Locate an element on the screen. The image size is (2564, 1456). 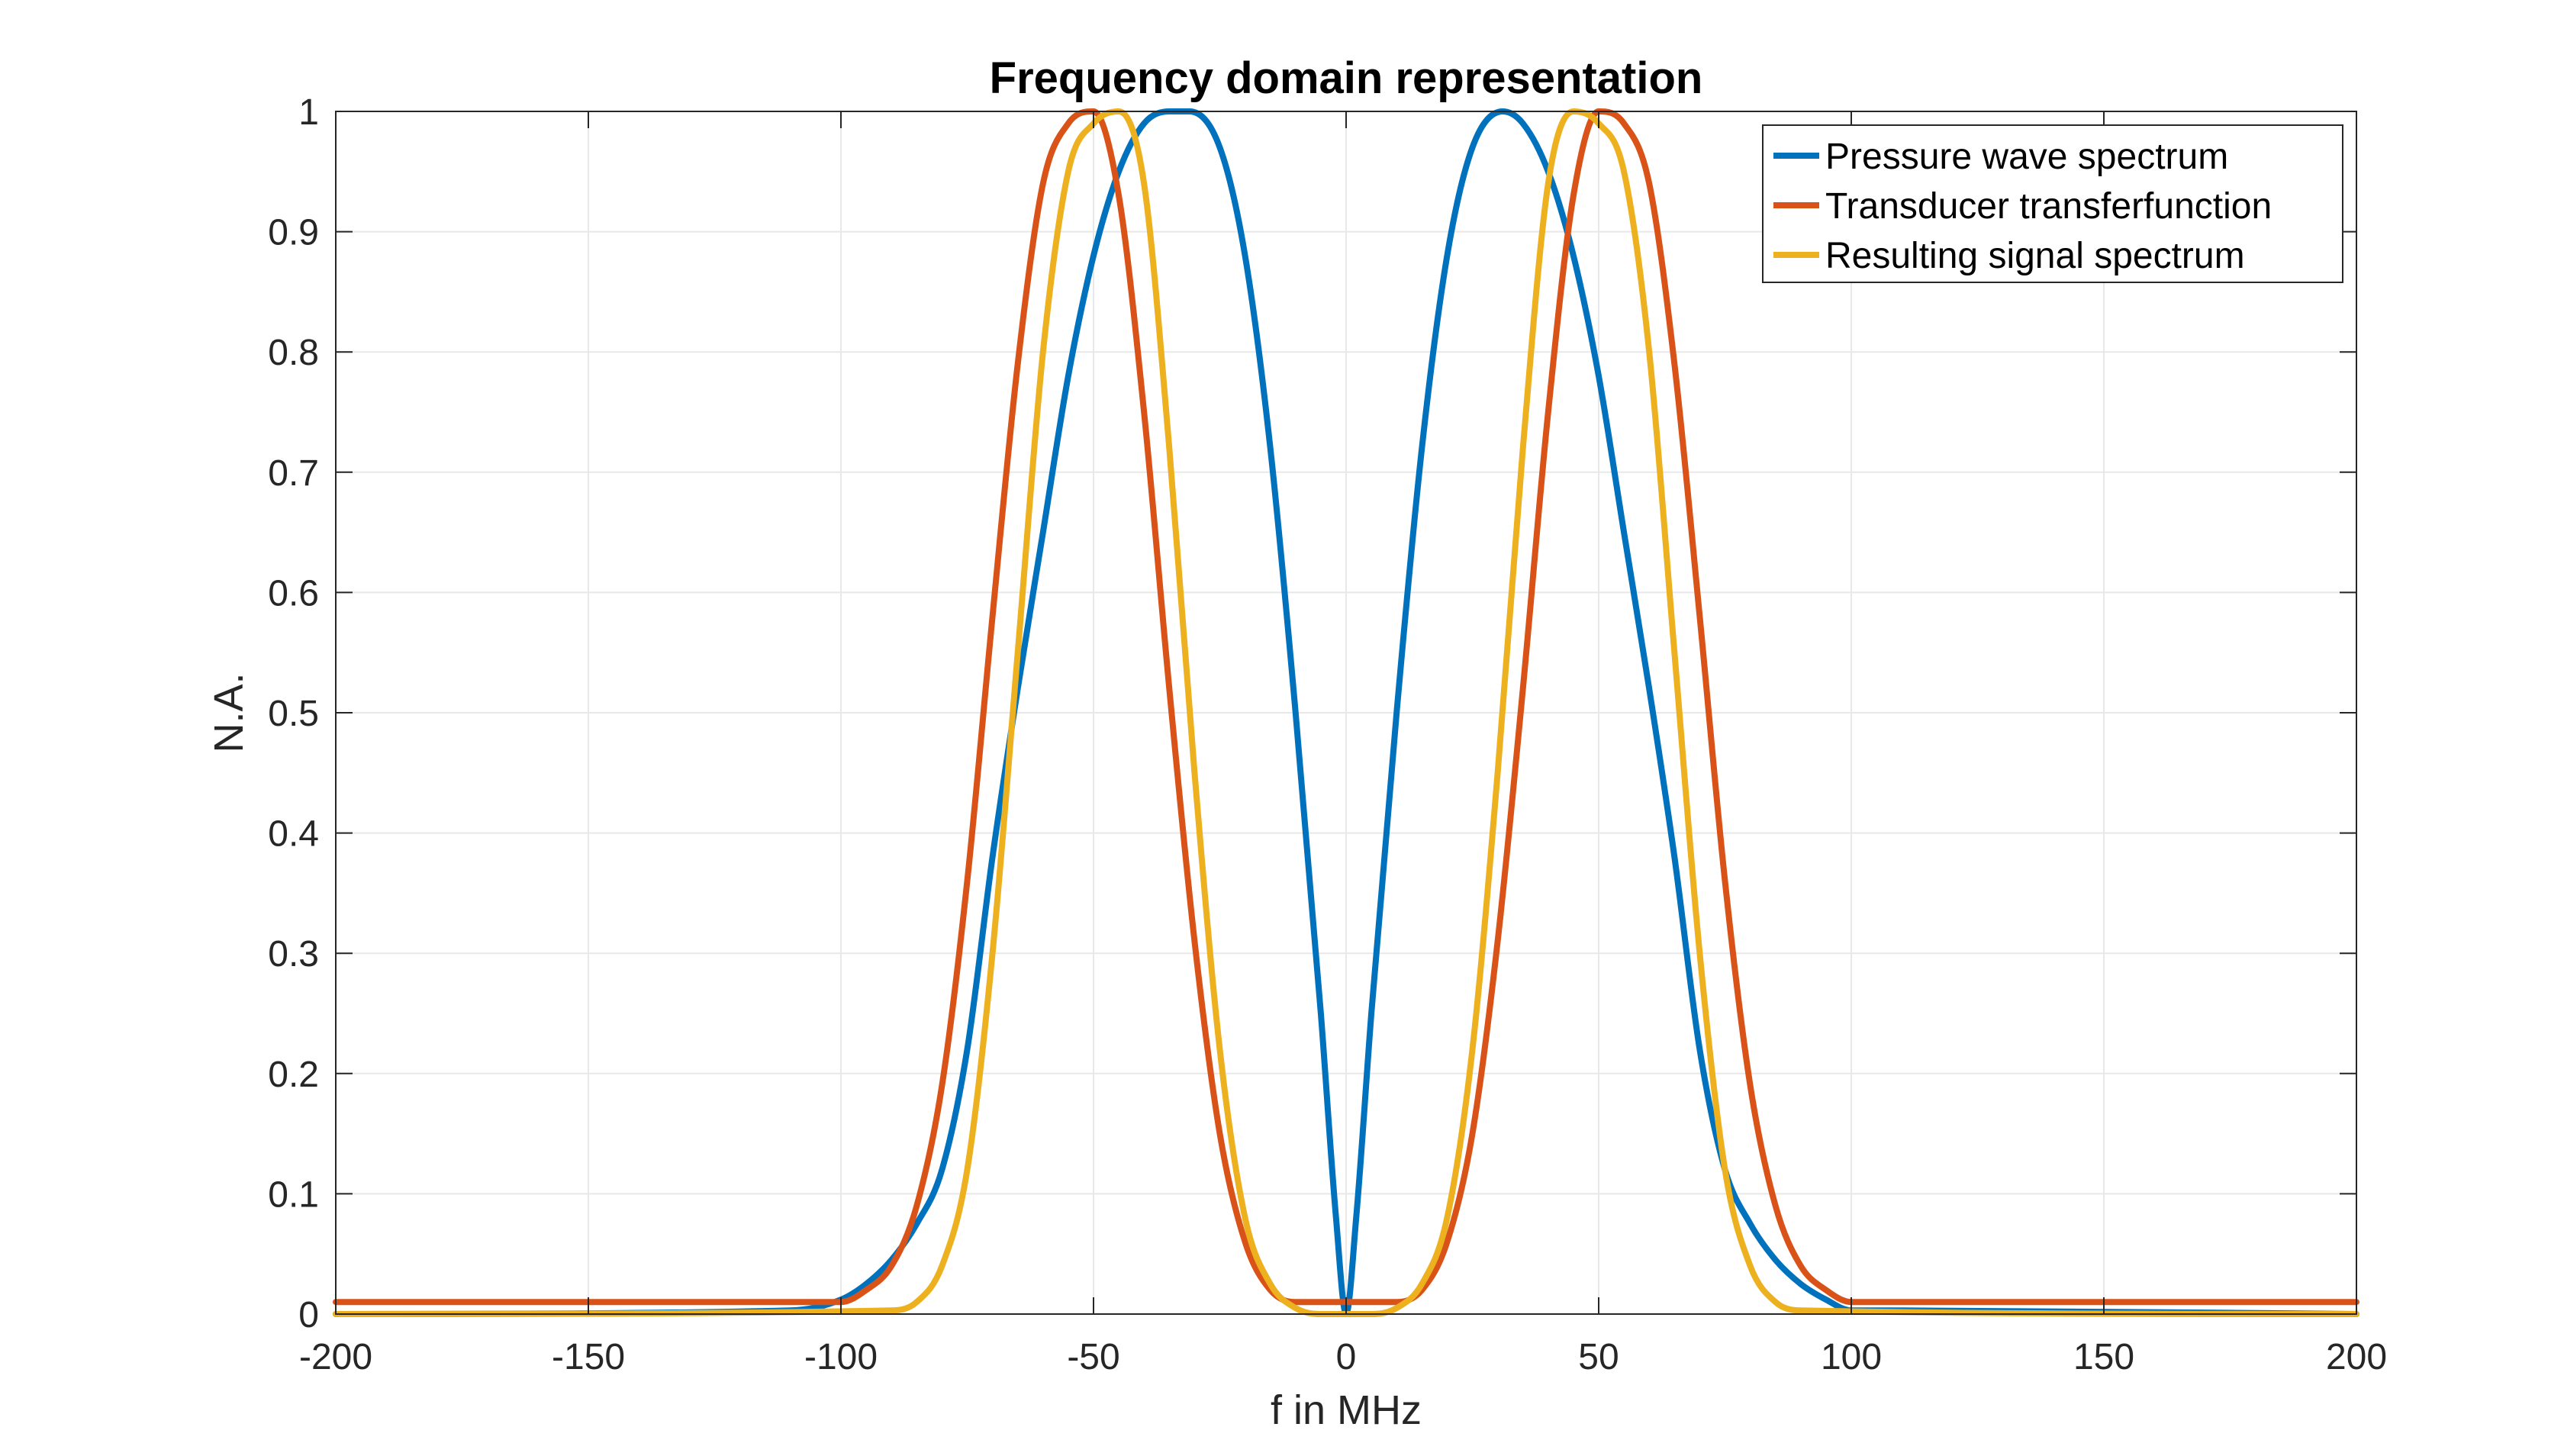
y-axis-label: N.A. is located at coordinates (229, 712).